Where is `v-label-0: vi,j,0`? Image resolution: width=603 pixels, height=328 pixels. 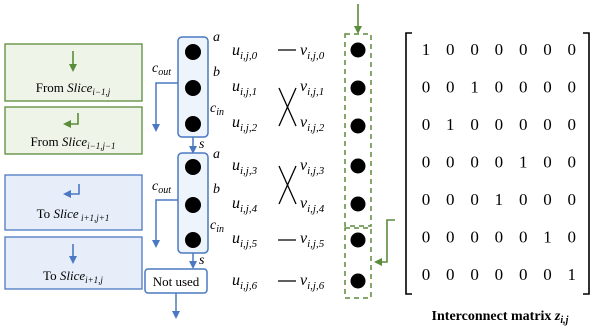
v-label-0: vi,j,0 is located at coordinates (312, 52).